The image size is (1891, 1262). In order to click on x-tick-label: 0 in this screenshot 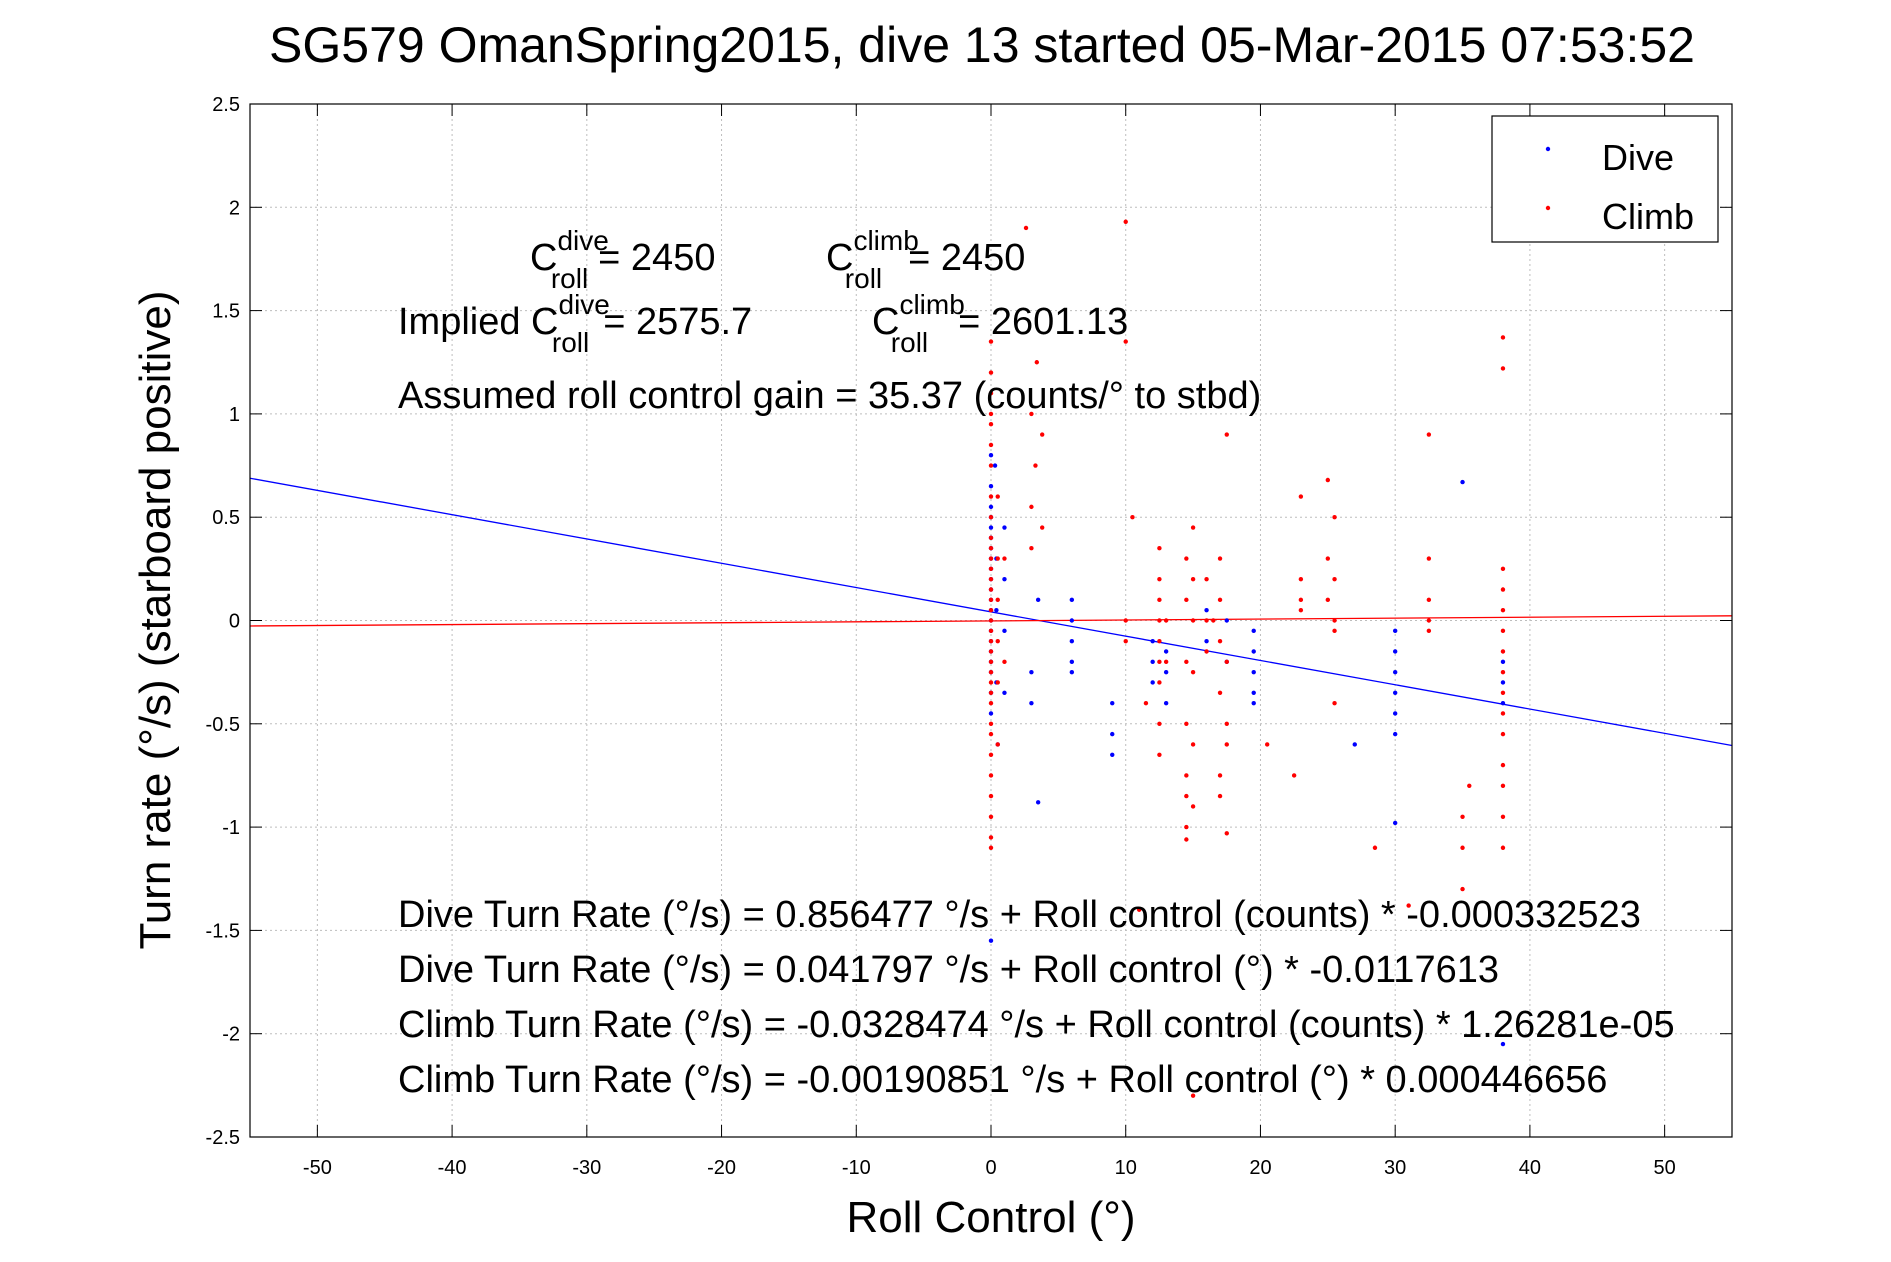, I will do `click(990, 1168)`.